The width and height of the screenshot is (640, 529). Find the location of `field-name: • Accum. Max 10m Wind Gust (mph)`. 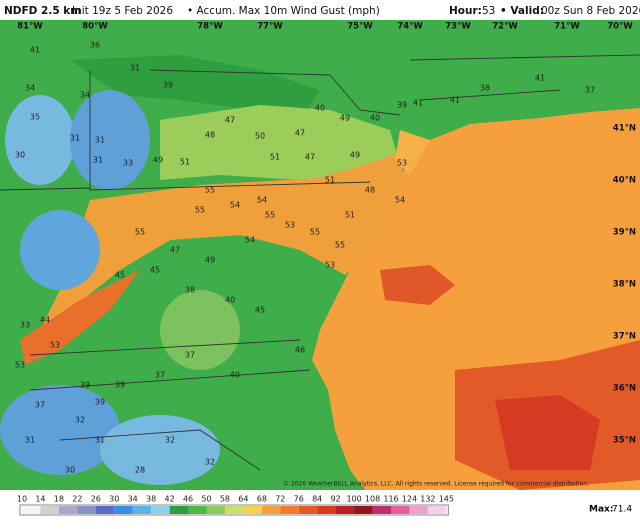

field-name: • Accum. Max 10m Wind Gust (mph) is located at coordinates (283, 11).